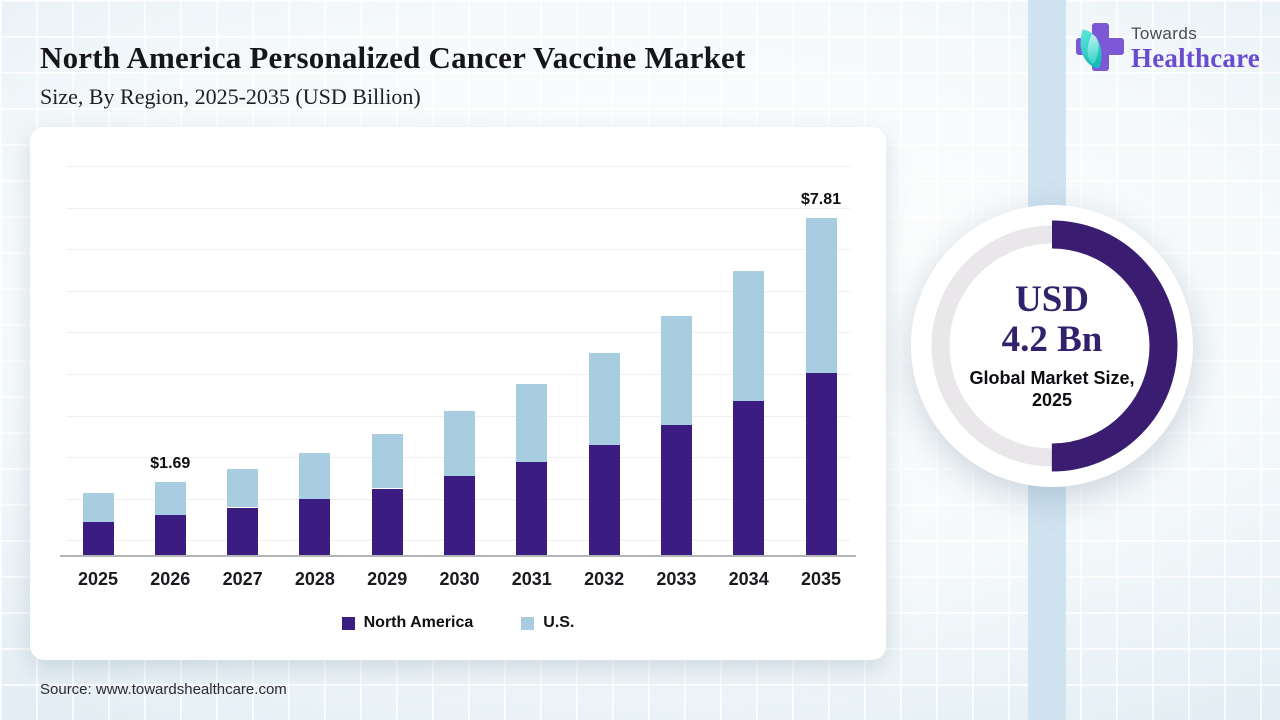 This screenshot has height=720, width=1280. What do you see at coordinates (676, 579) in the screenshot?
I see `x-axis-label-2033: 2033` at bounding box center [676, 579].